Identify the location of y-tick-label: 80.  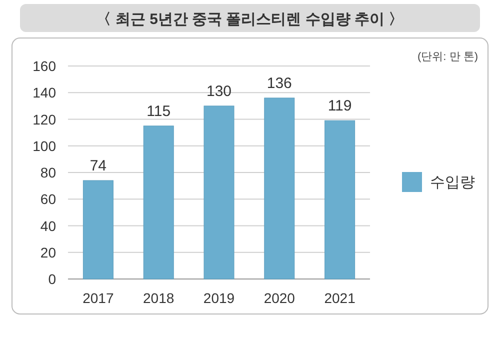
(48, 172).